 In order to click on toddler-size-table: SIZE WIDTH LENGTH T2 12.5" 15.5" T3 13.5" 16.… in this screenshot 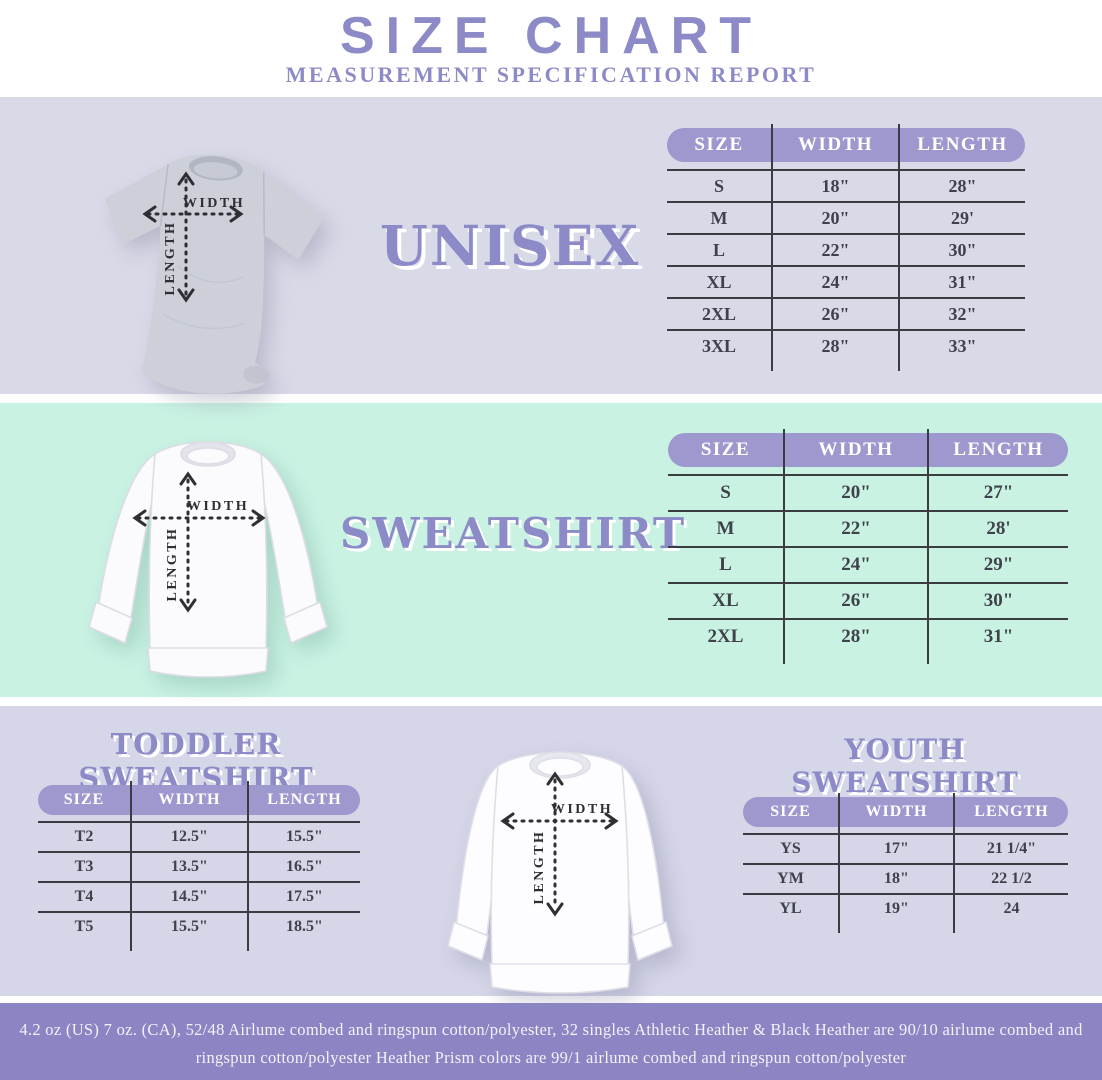, I will do `click(199, 866)`.